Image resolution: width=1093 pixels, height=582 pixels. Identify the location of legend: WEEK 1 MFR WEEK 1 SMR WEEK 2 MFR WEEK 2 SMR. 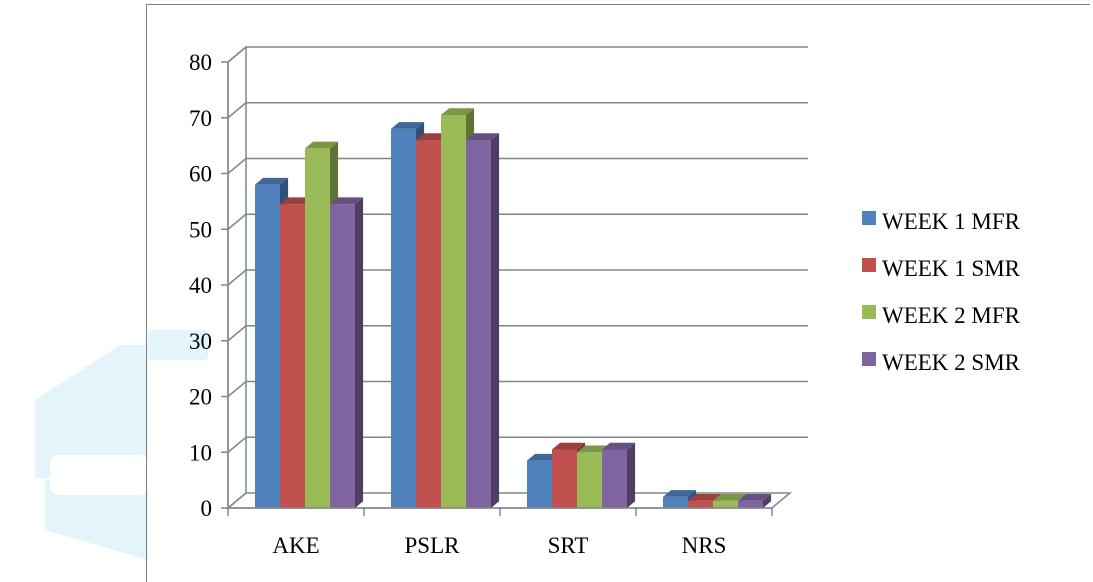
(941, 292).